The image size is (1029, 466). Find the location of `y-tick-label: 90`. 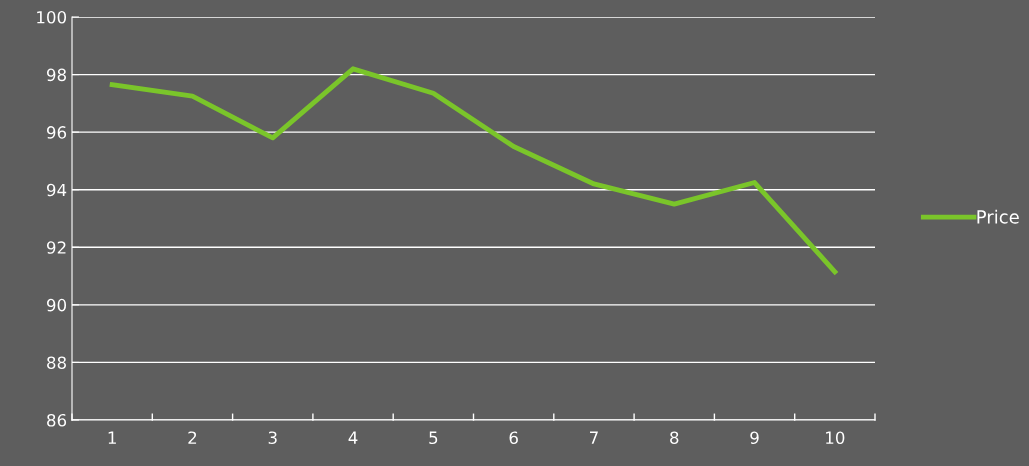

y-tick-label: 90 is located at coordinates (56, 305).